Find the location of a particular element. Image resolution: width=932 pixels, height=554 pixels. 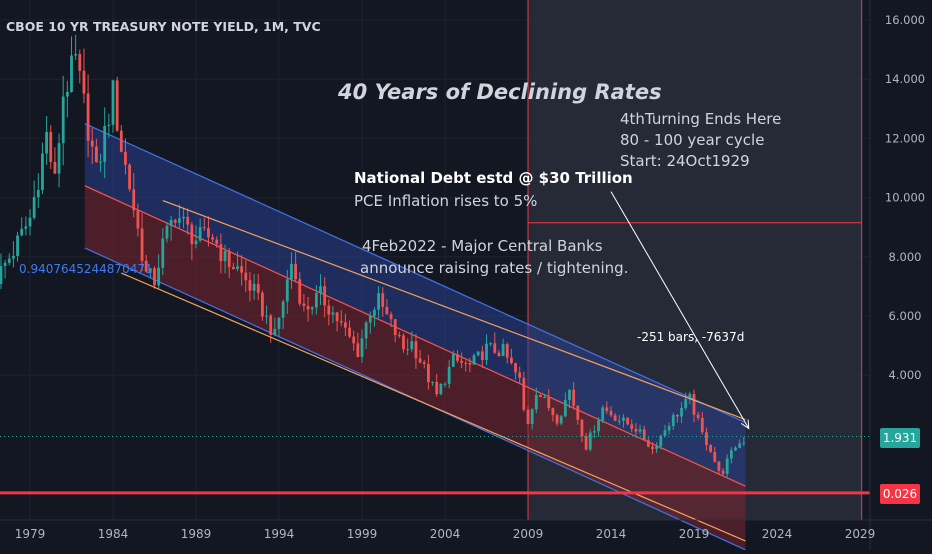

main-title-annotation: 40 Years of Declining Rates is located at coordinates (499, 92).